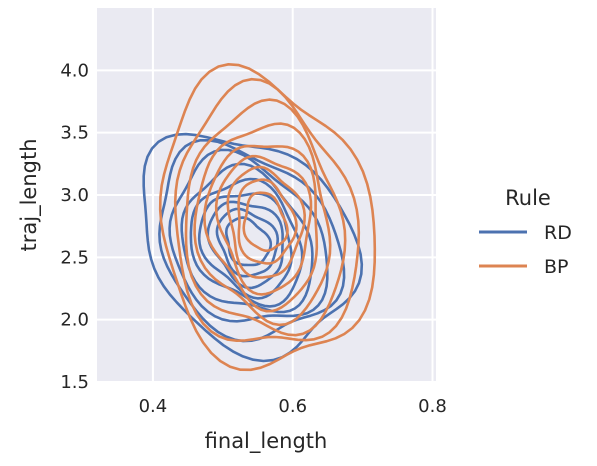 The width and height of the screenshot is (597, 466). Describe the element at coordinates (74, 257) in the screenshot. I see `y-tick-label: 2.5` at that location.